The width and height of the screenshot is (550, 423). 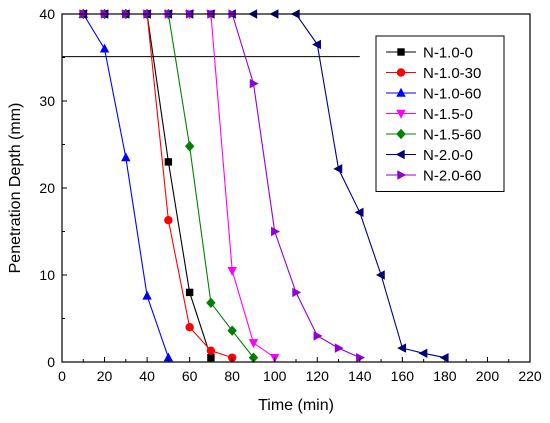 I want to click on y-tick-label: 40, so click(x=47, y=14).